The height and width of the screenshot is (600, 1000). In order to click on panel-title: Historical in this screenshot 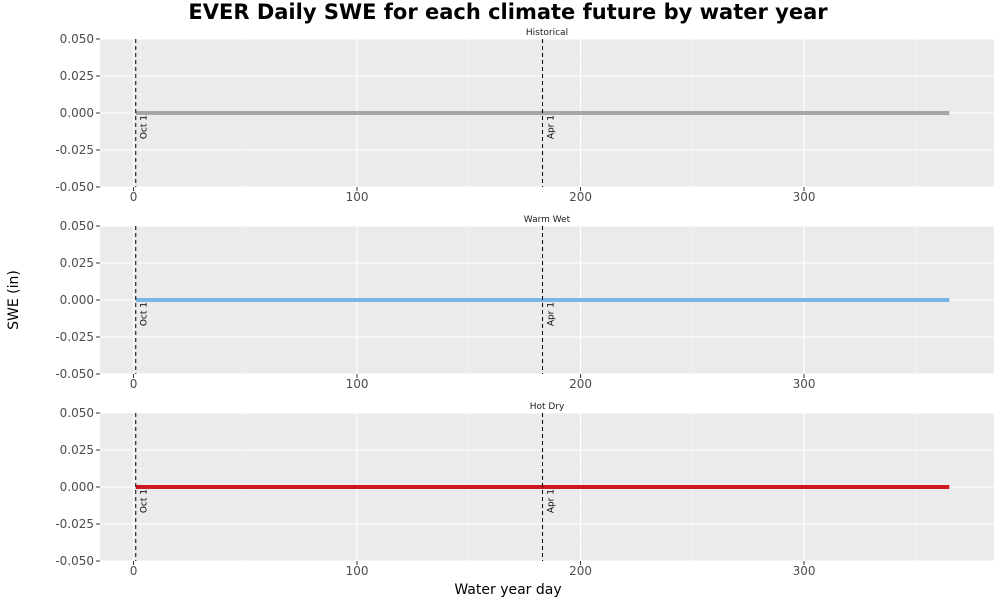, I will do `click(547, 33)`.